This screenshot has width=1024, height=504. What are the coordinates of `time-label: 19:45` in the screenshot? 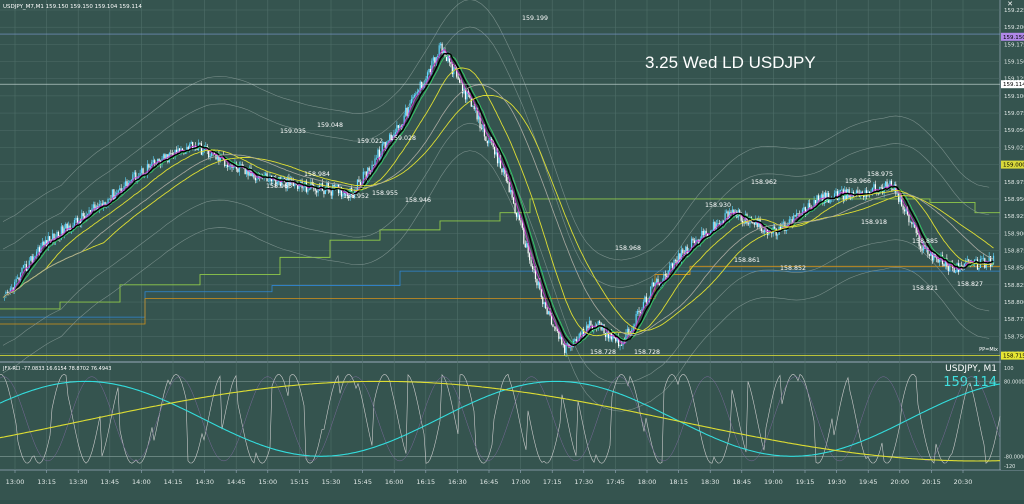 It's located at (868, 482).